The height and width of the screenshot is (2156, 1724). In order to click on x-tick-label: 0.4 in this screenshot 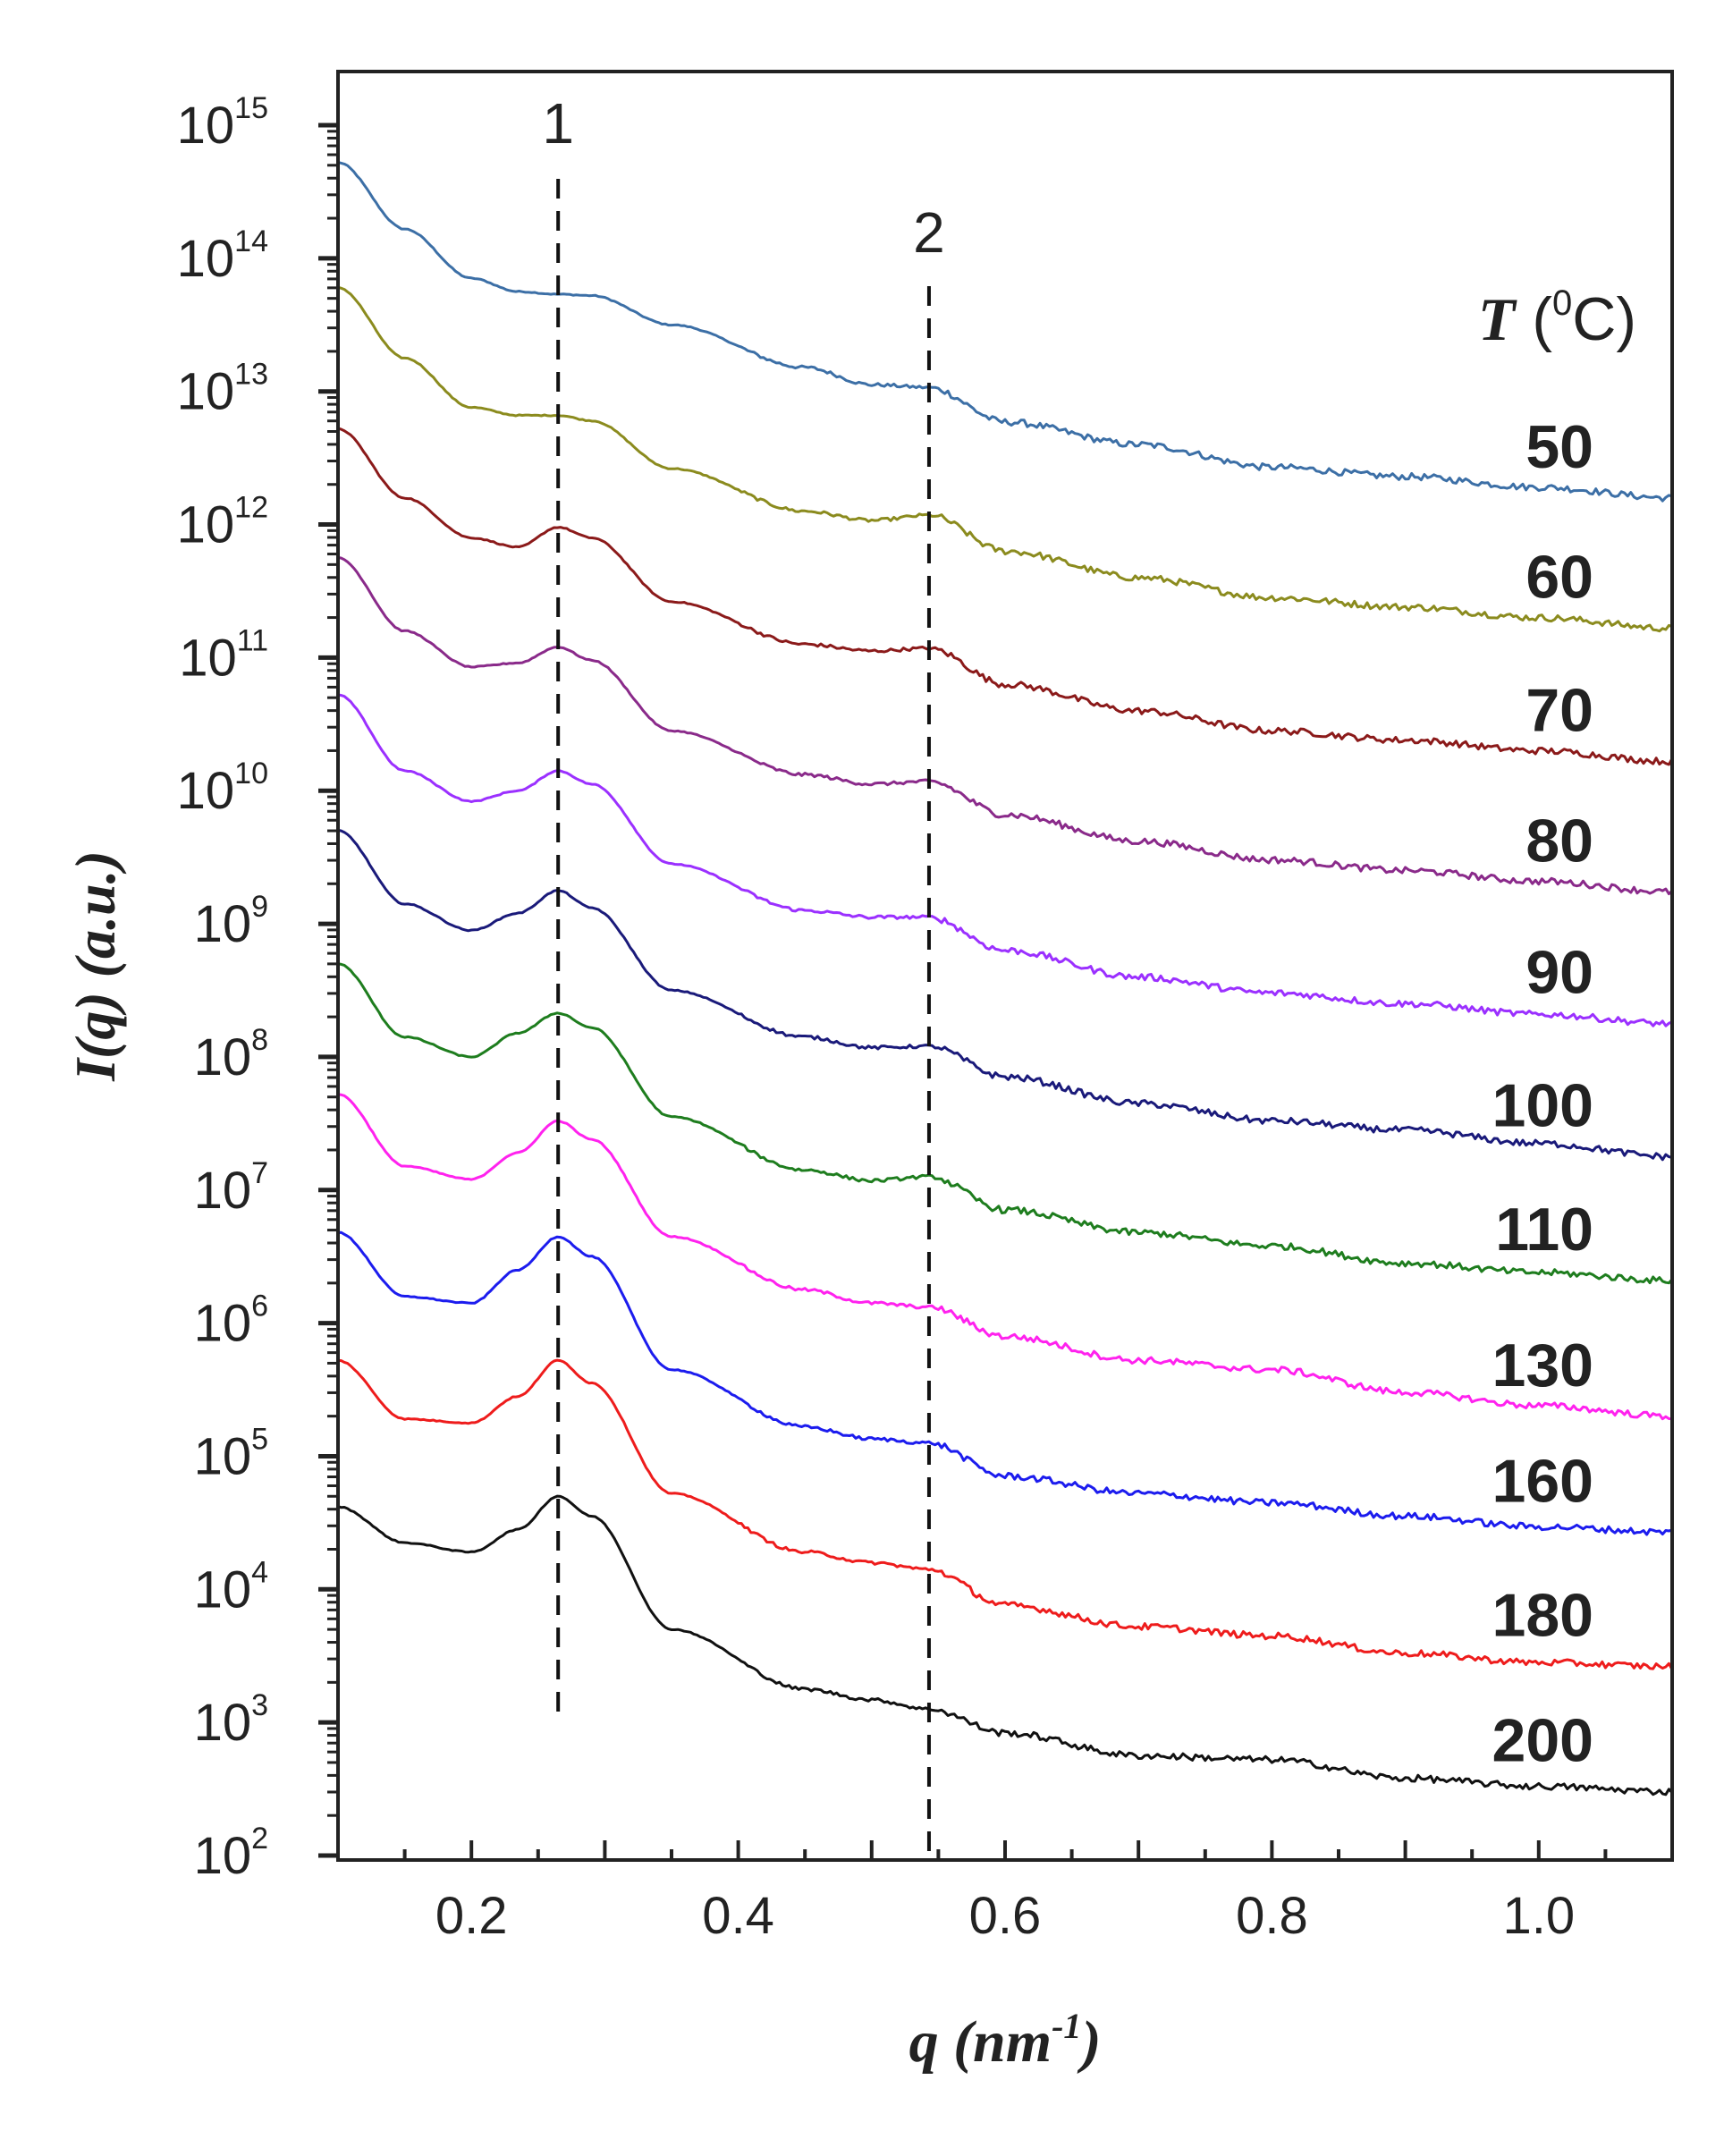, I will do `click(738, 1916)`.